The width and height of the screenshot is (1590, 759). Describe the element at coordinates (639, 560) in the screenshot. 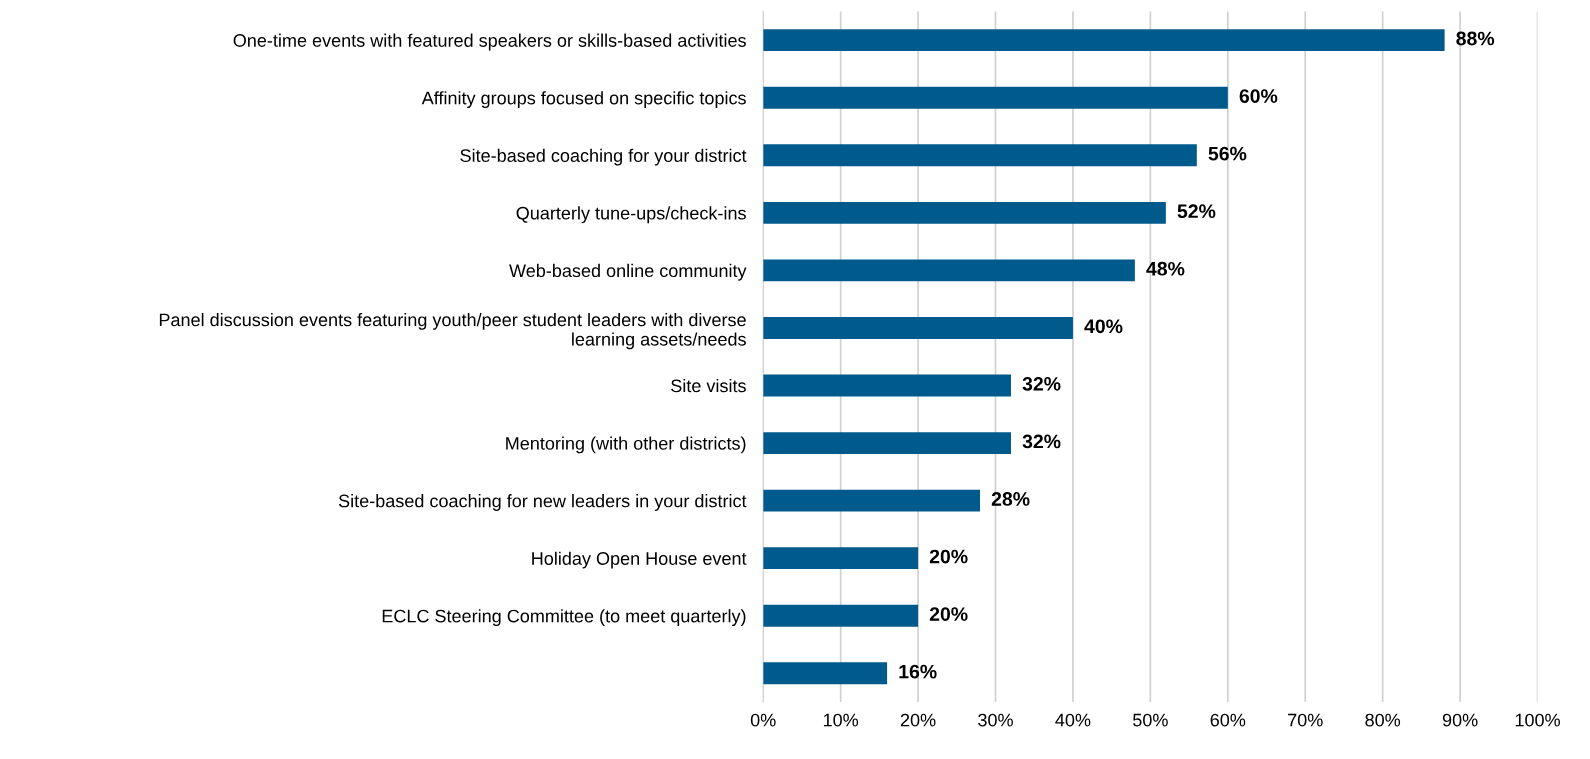

I see `y-tick-label: Holiday Open House event` at that location.